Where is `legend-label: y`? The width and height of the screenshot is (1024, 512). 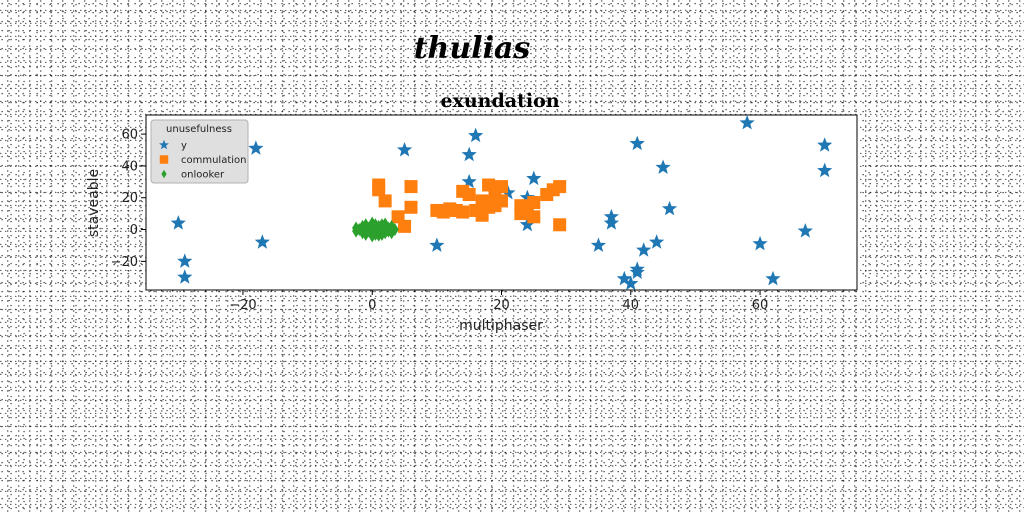 legend-label: y is located at coordinates (184, 146).